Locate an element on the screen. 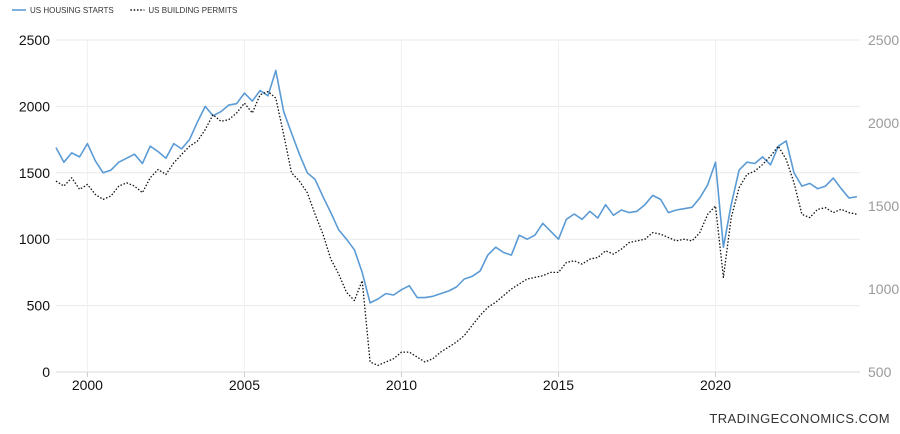 This screenshot has width=900, height=434. left-tick-label: 1000 is located at coordinates (34, 239).